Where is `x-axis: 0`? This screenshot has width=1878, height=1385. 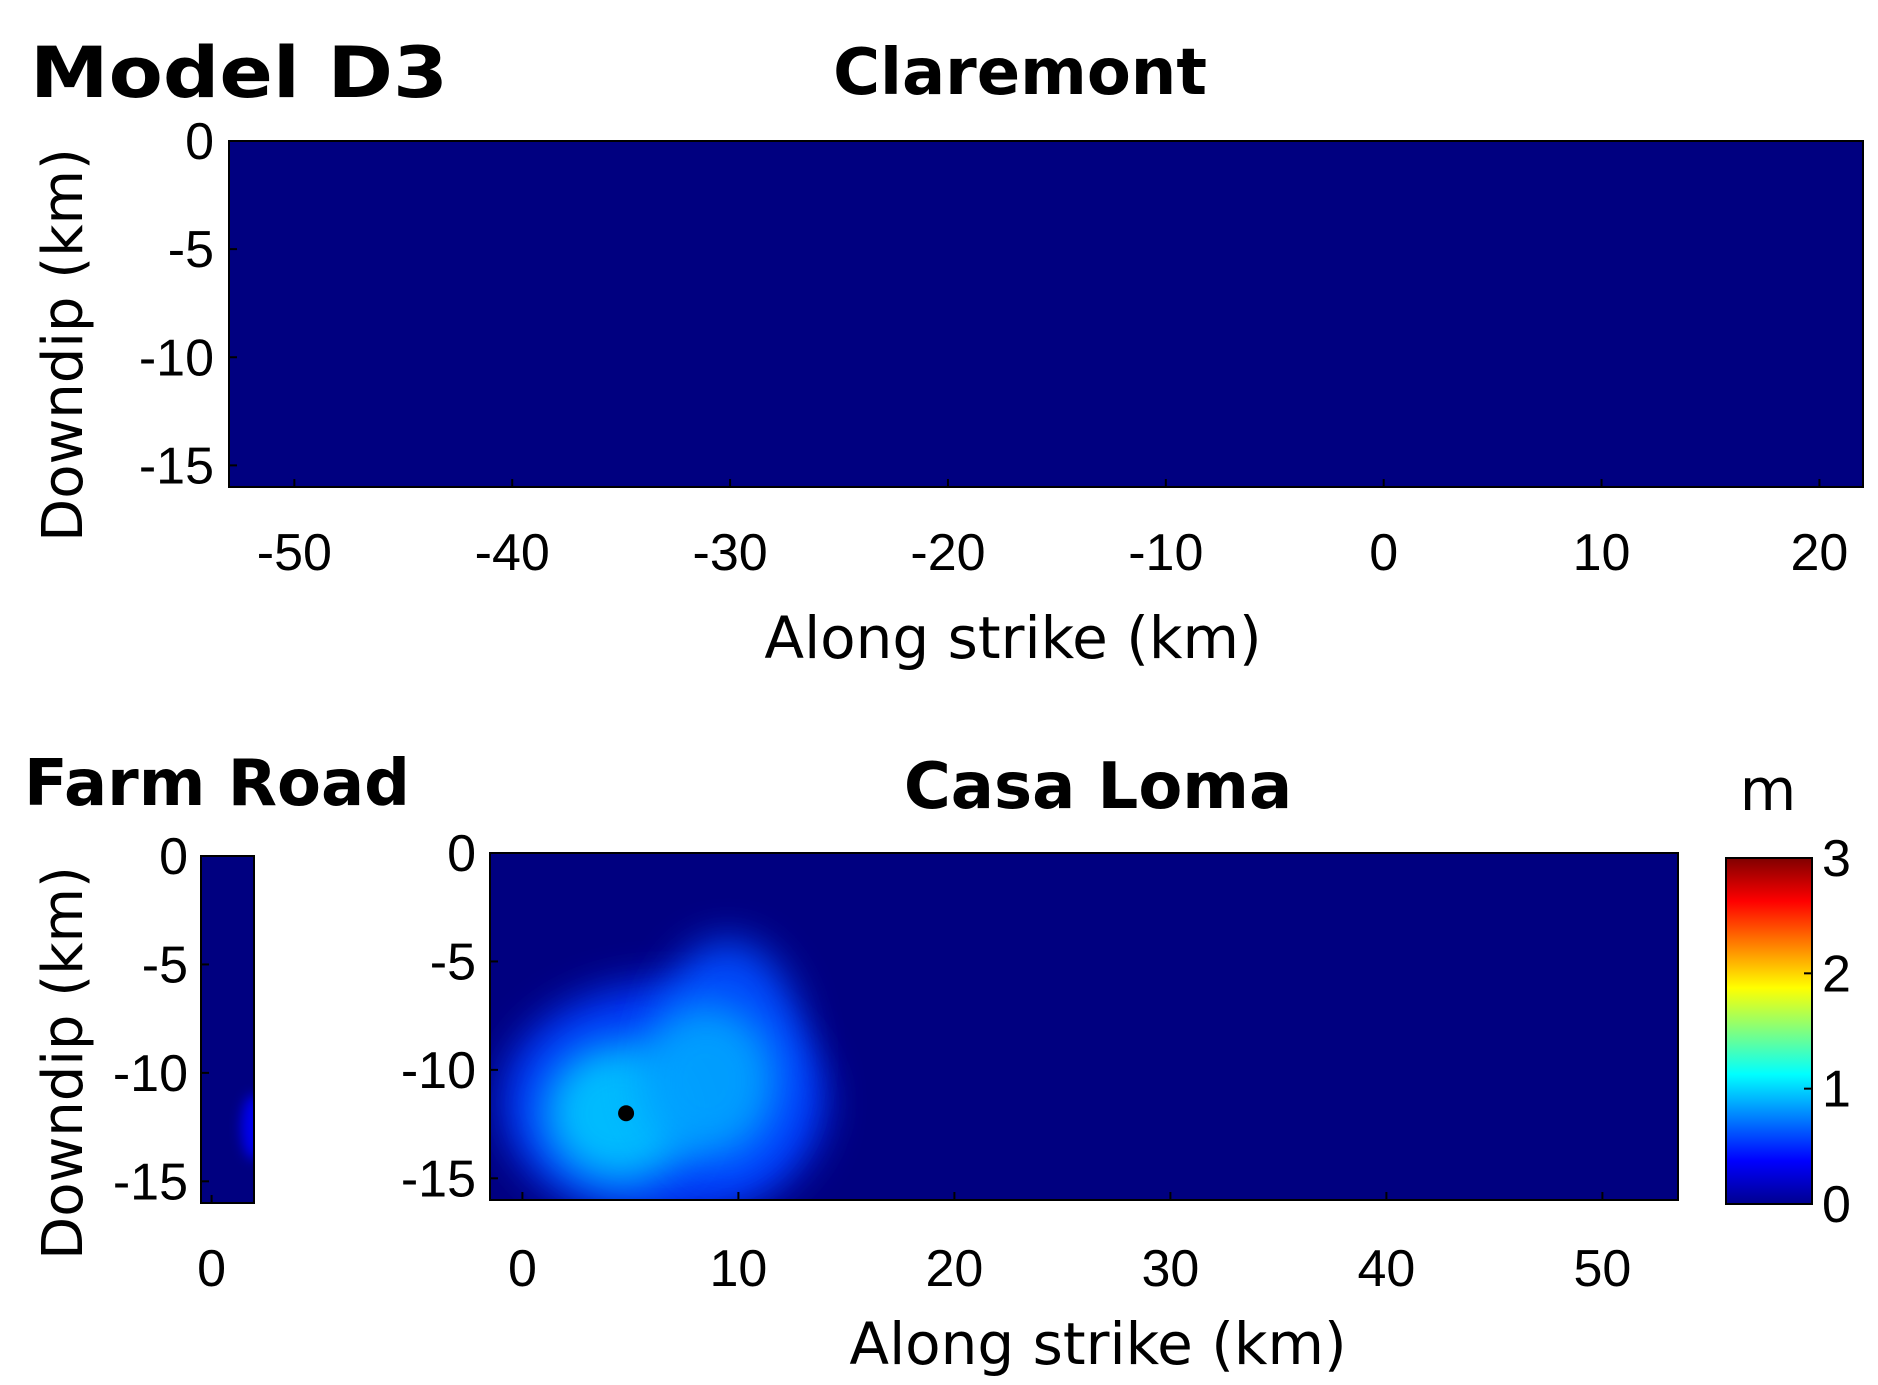 x-axis: 0 is located at coordinates (211, 1246).